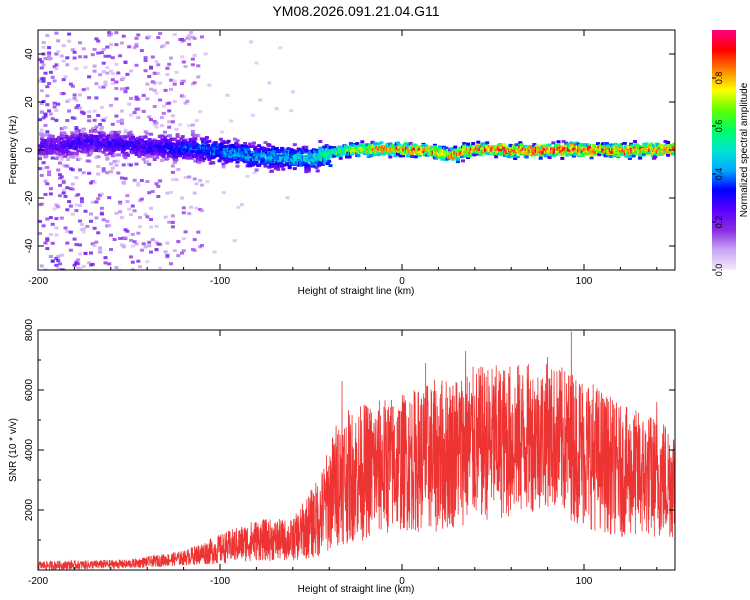  Describe the element at coordinates (356, 589) in the screenshot. I see `snr-x-label: Height of straight line (km)` at that location.